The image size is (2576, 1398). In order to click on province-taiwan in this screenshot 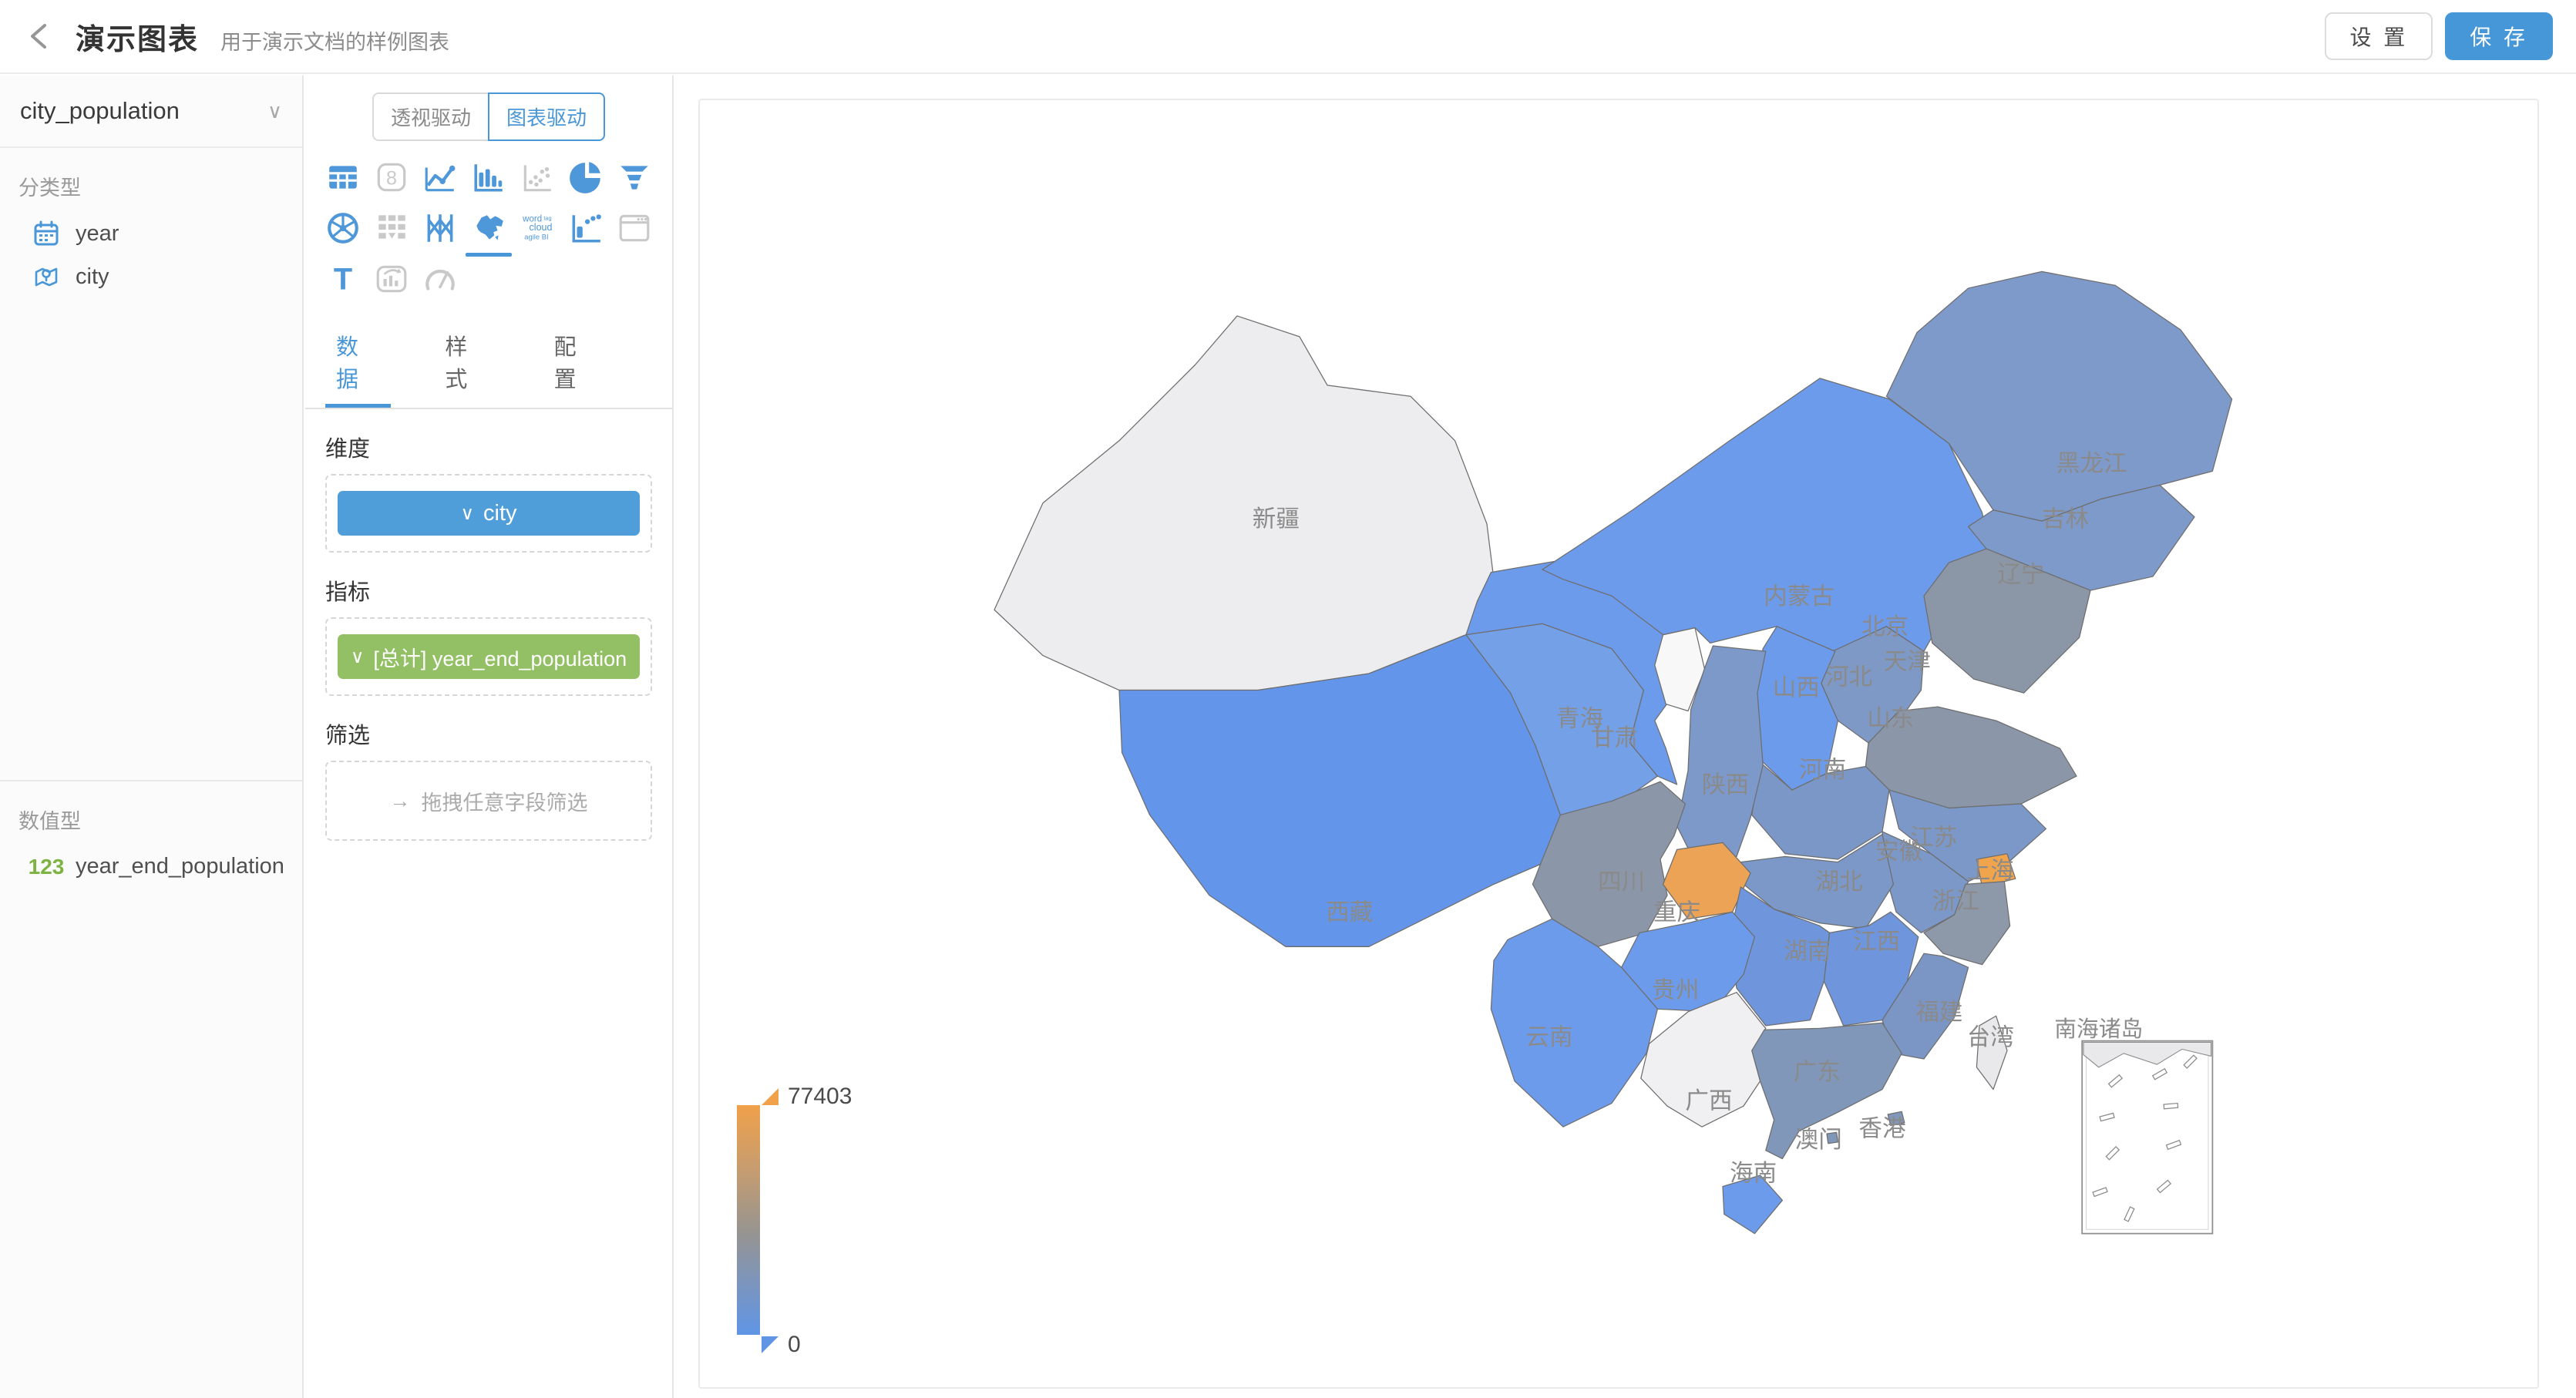, I will do `click(1992, 1053)`.